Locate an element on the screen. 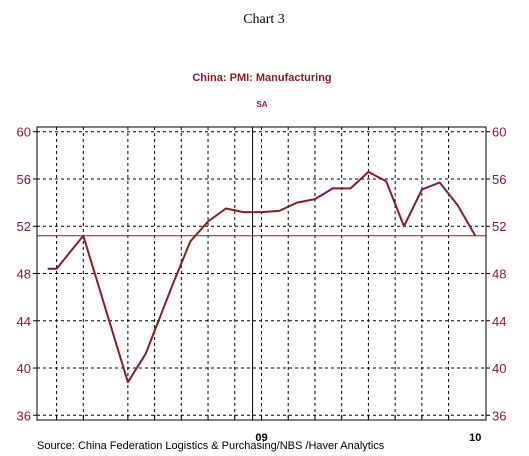 This screenshot has width=529, height=456. chart-title: China: PMI: Manufacturing is located at coordinates (261, 78).